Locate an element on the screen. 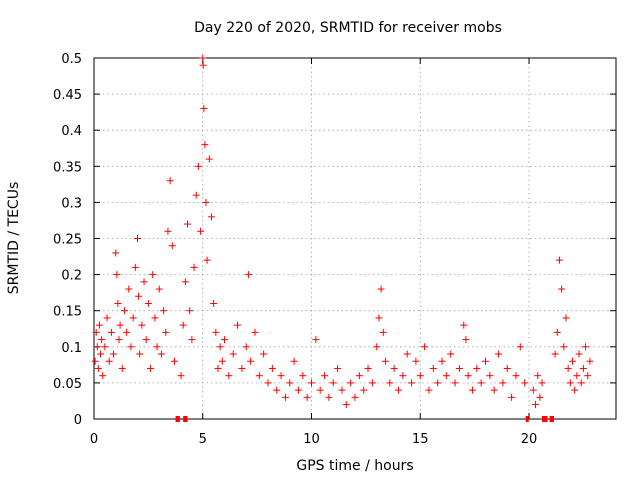 Image resolution: width=640 pixels, height=480 pixels. y-tick-label: 0.5 is located at coordinates (71, 59).